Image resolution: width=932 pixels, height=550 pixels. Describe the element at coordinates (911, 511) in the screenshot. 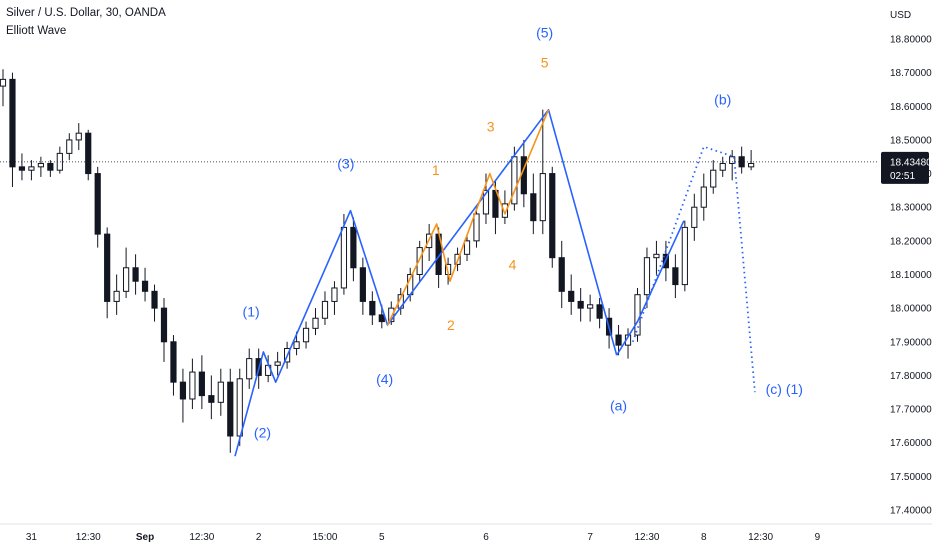

I see `price-tick-label: 17.40000` at that location.